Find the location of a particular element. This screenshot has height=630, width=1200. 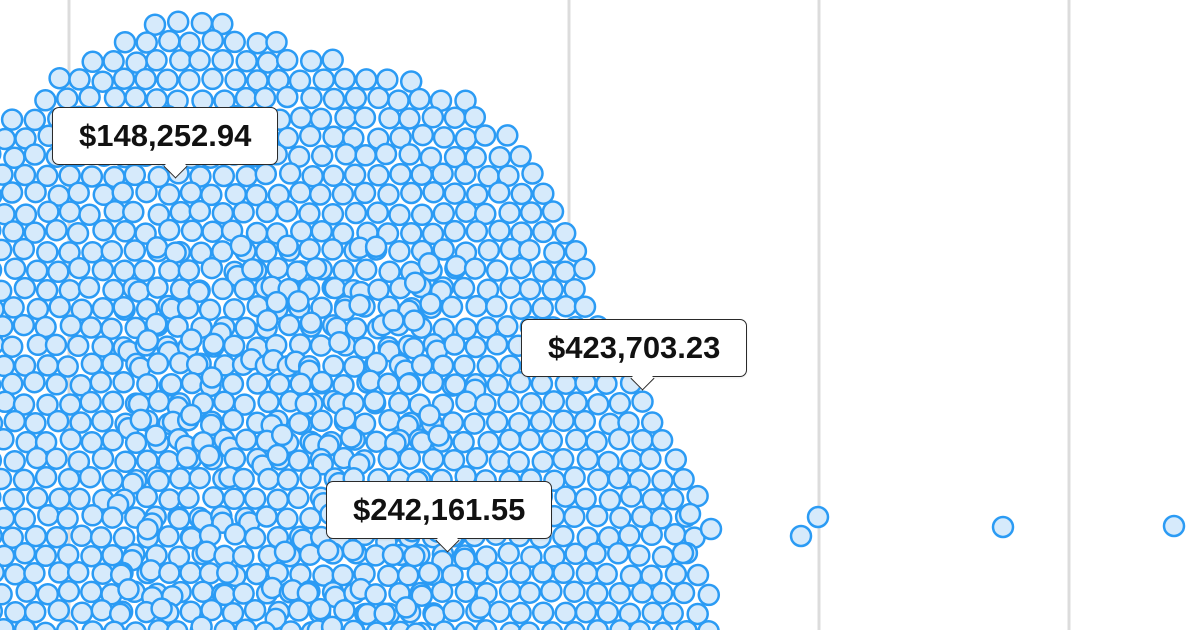

value-tooltip-1: $148,252.94 is located at coordinates (165, 136).